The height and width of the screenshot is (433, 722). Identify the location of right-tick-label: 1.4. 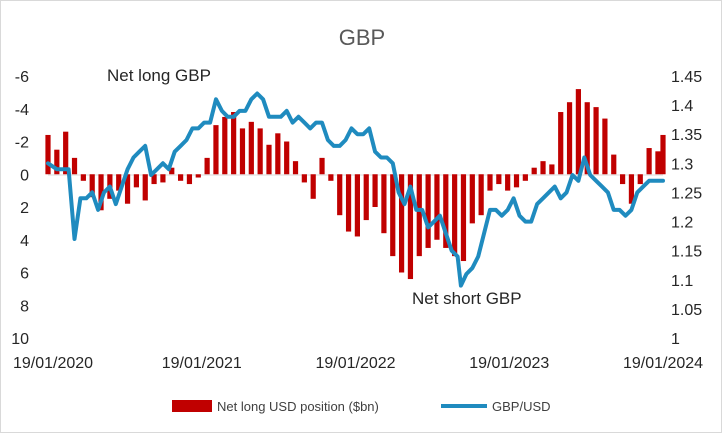
(682, 106).